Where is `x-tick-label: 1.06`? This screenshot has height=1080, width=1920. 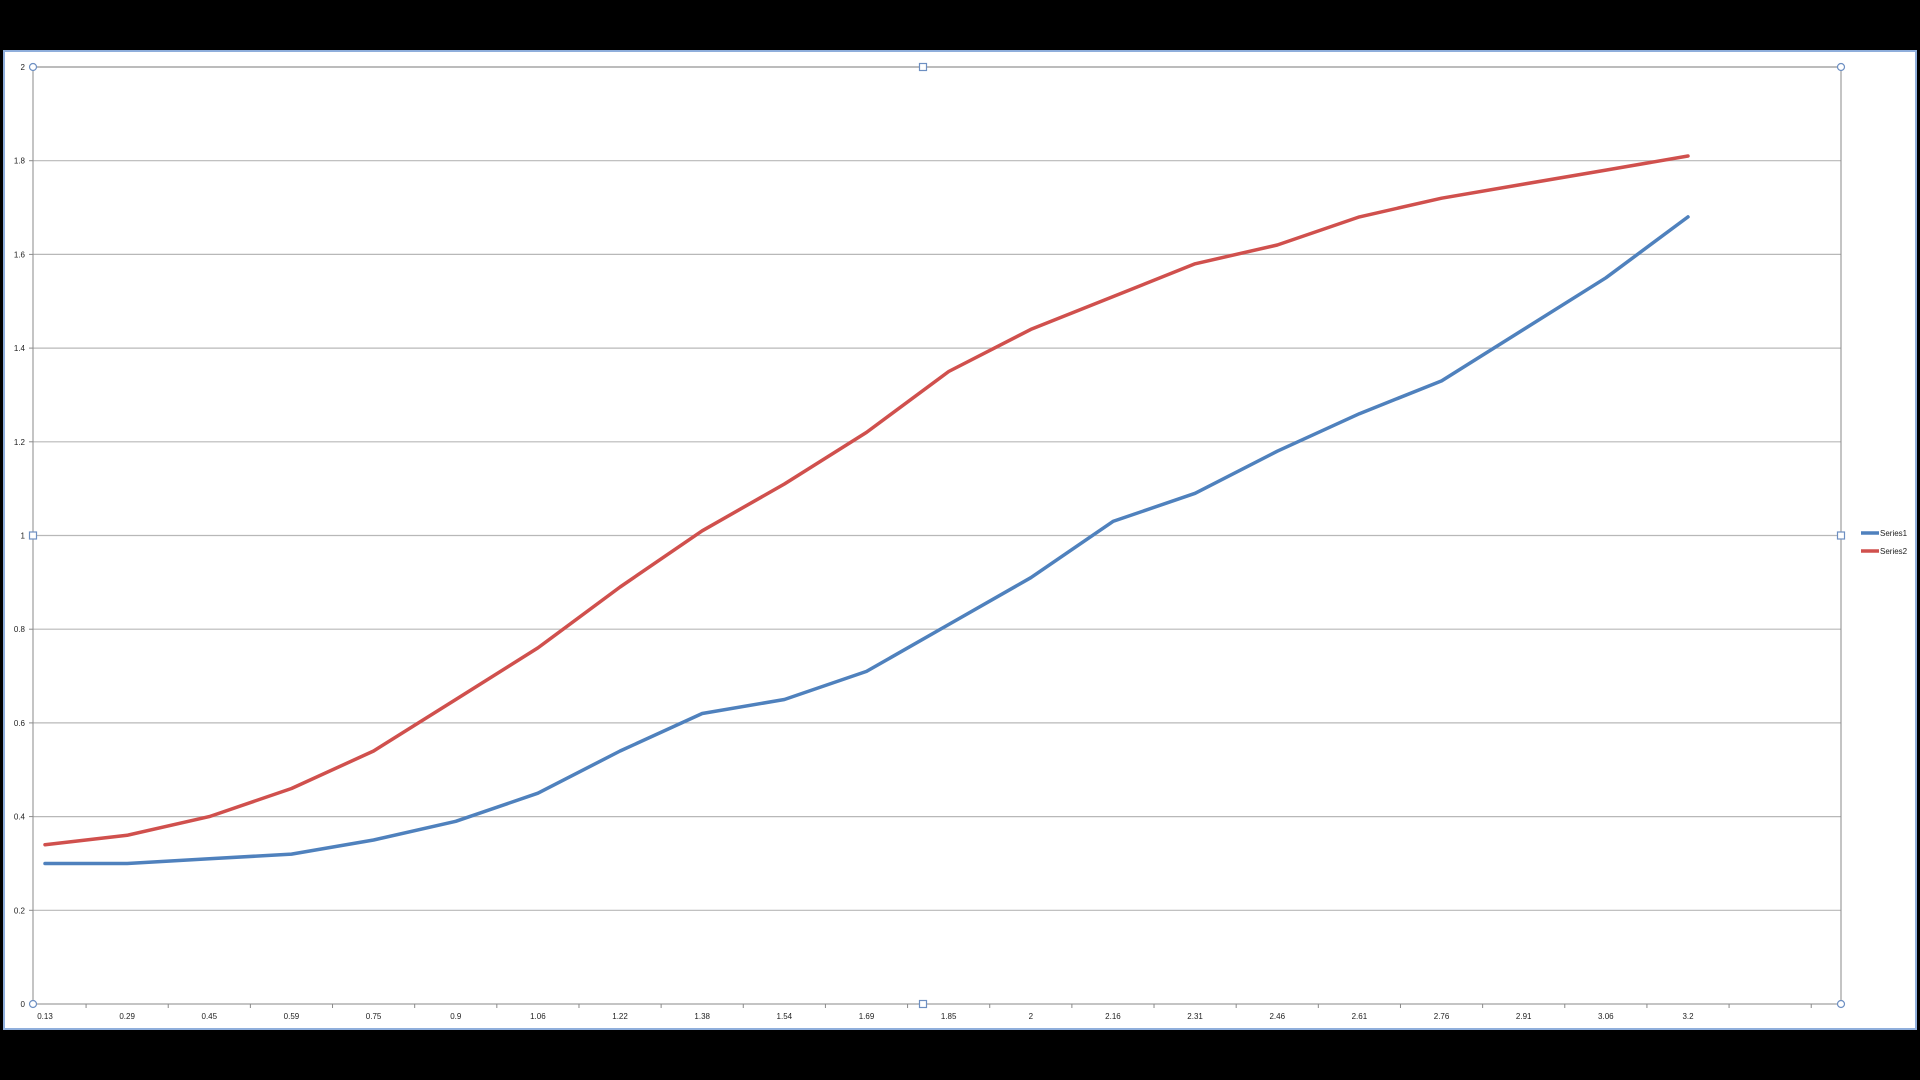
x-tick-label: 1.06 is located at coordinates (538, 1016).